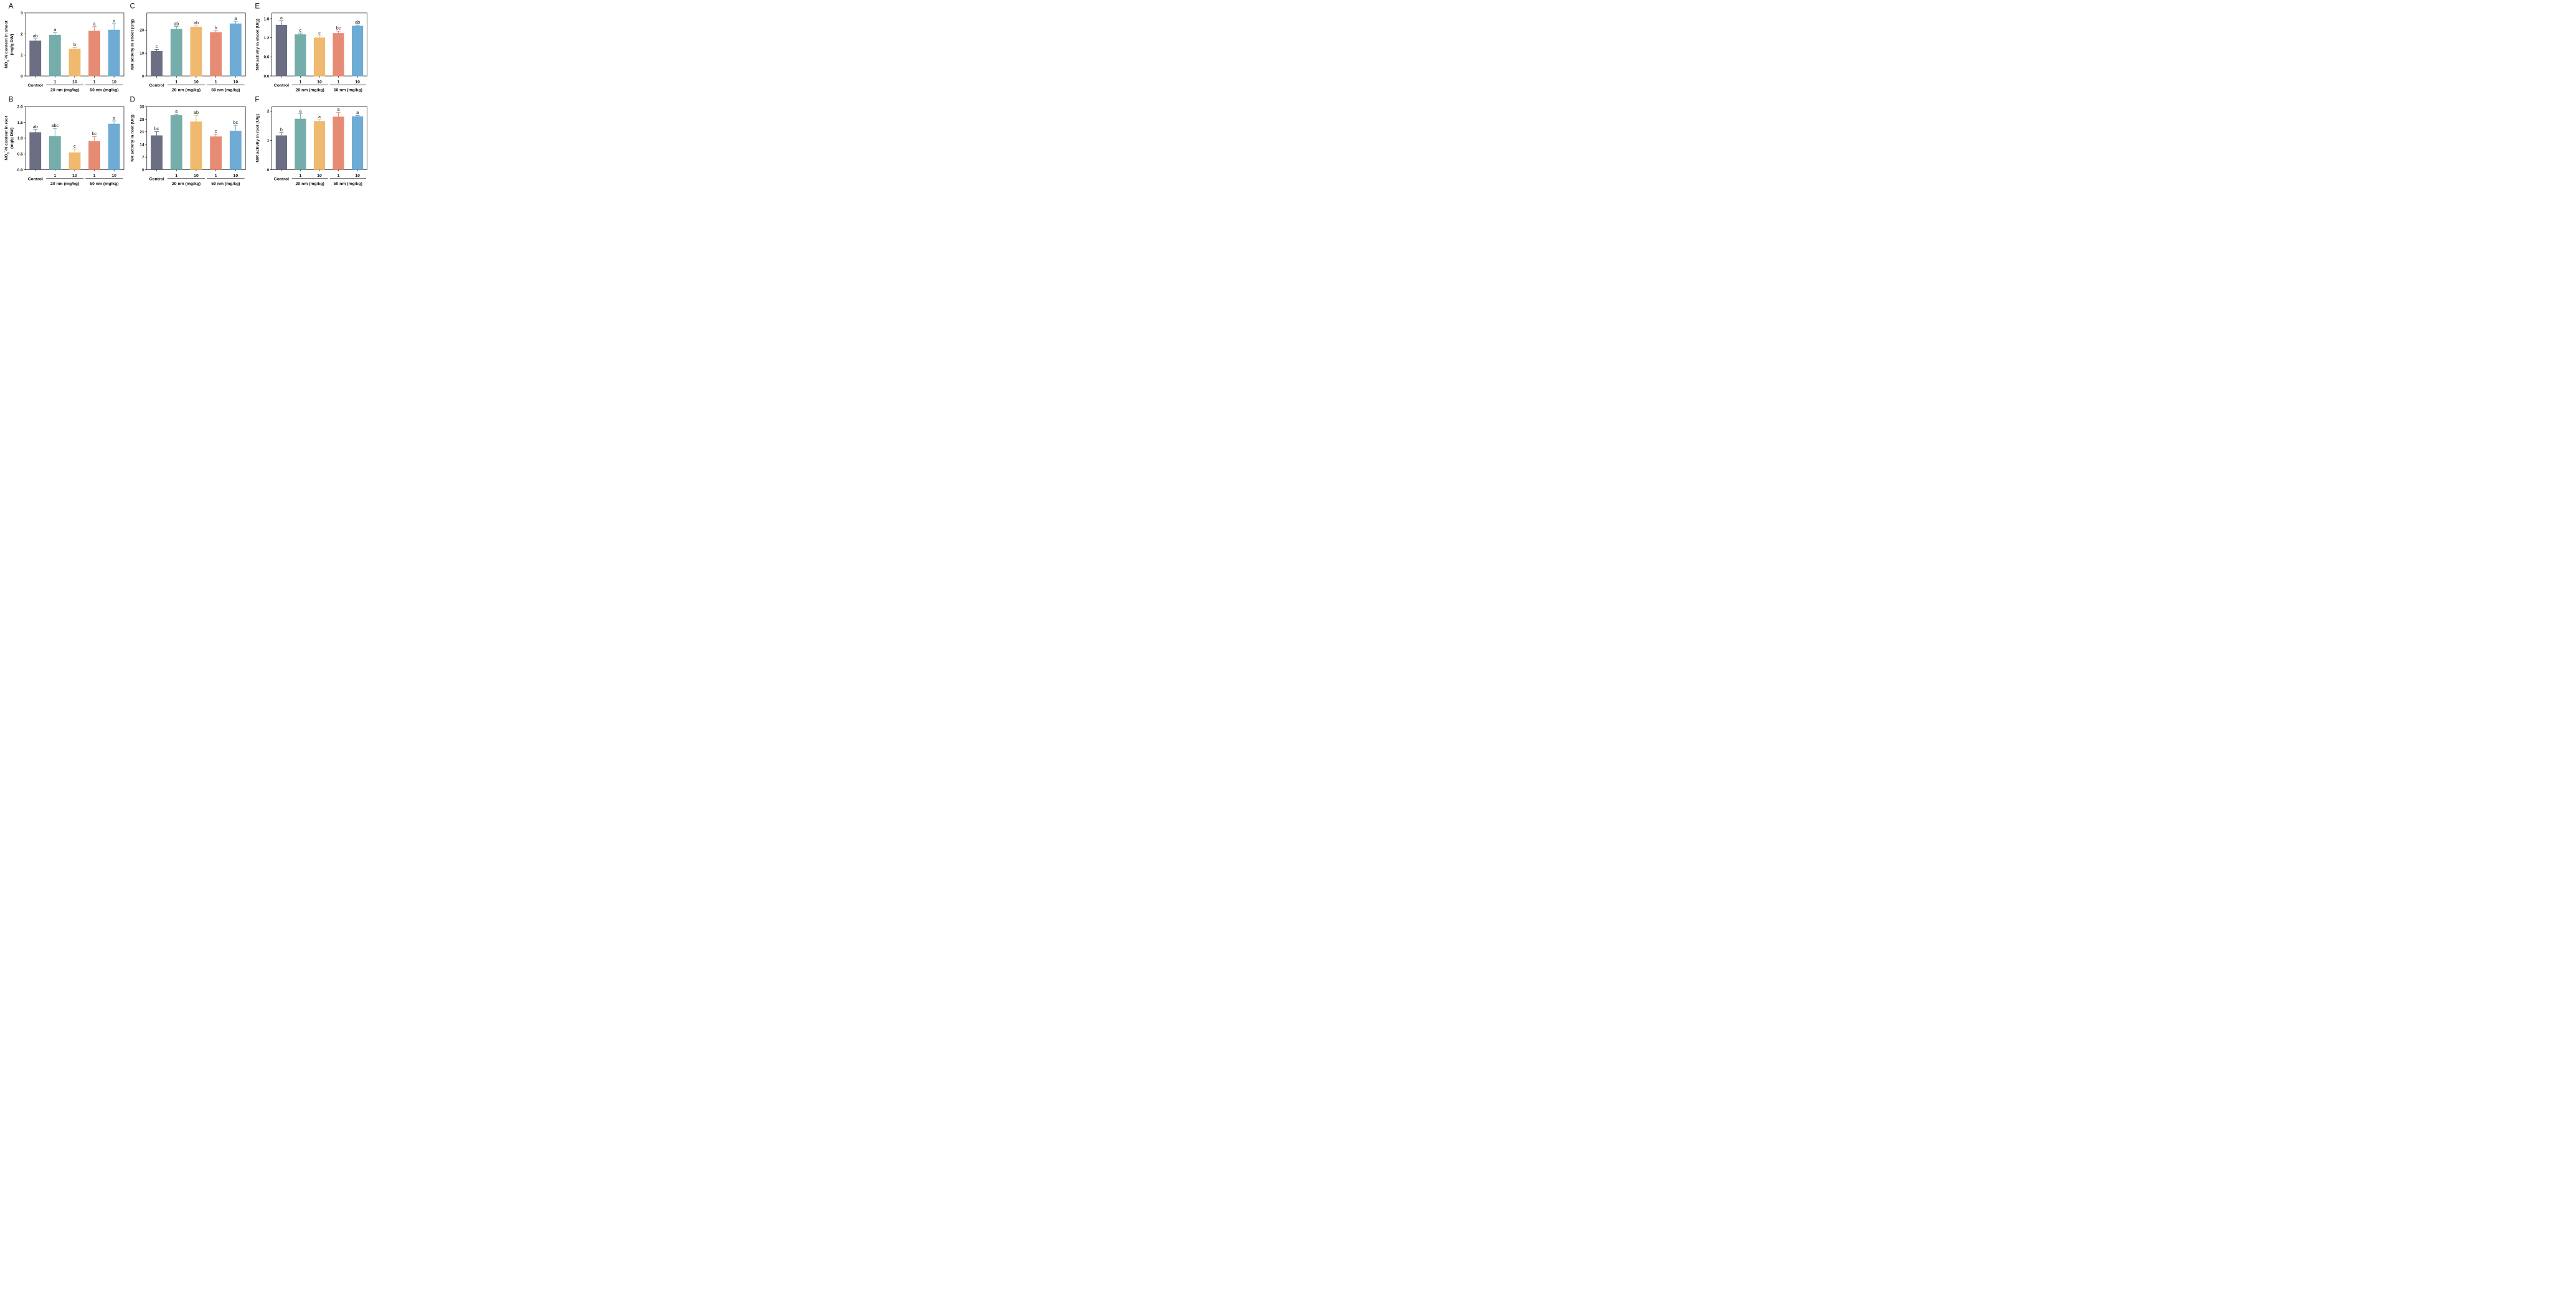 The image size is (2576, 1315). I want to click on y-tick-label: 14, so click(141, 145).